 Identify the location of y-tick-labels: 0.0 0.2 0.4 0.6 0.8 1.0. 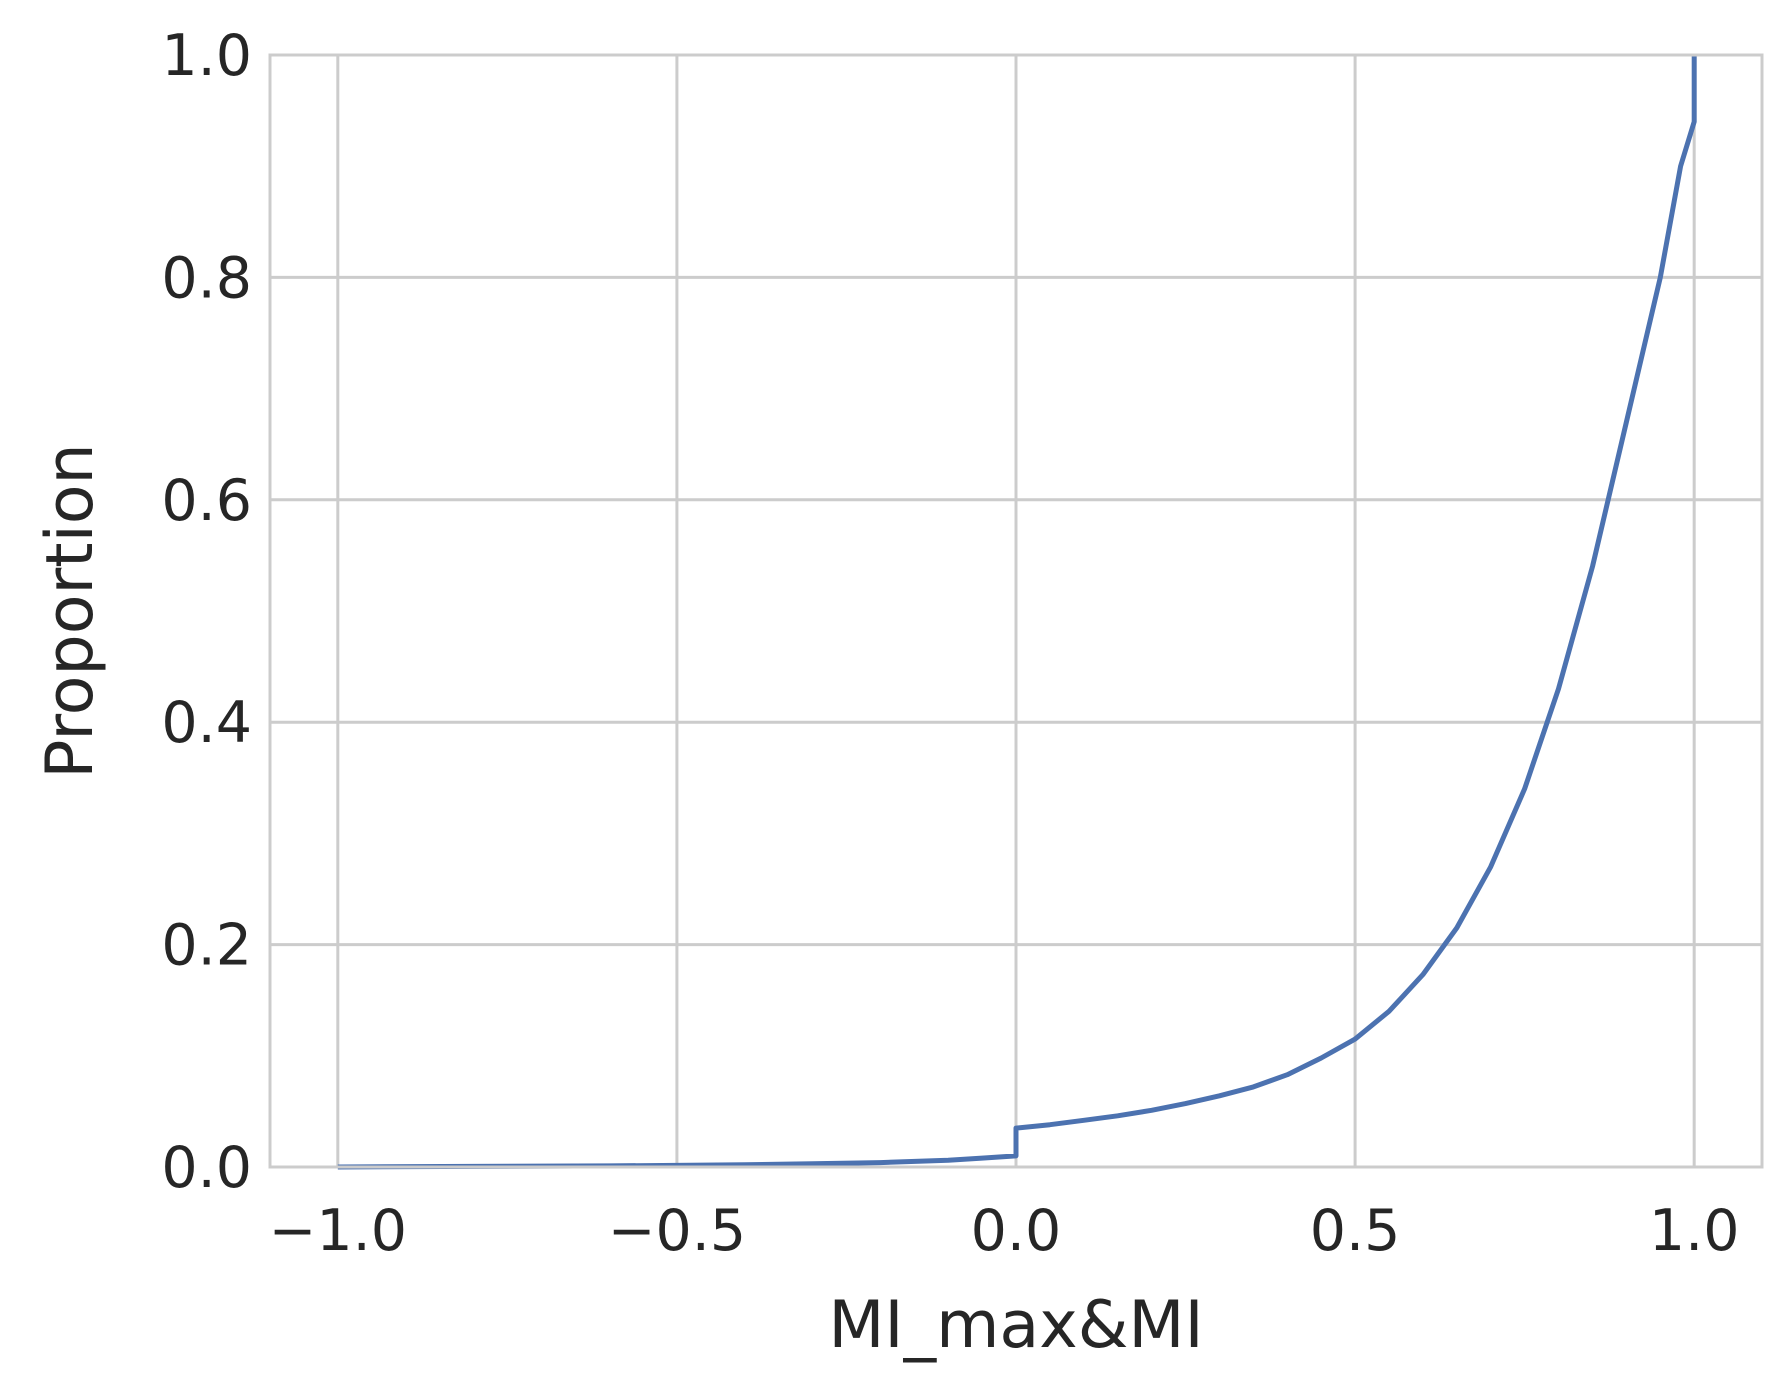
(206, 612).